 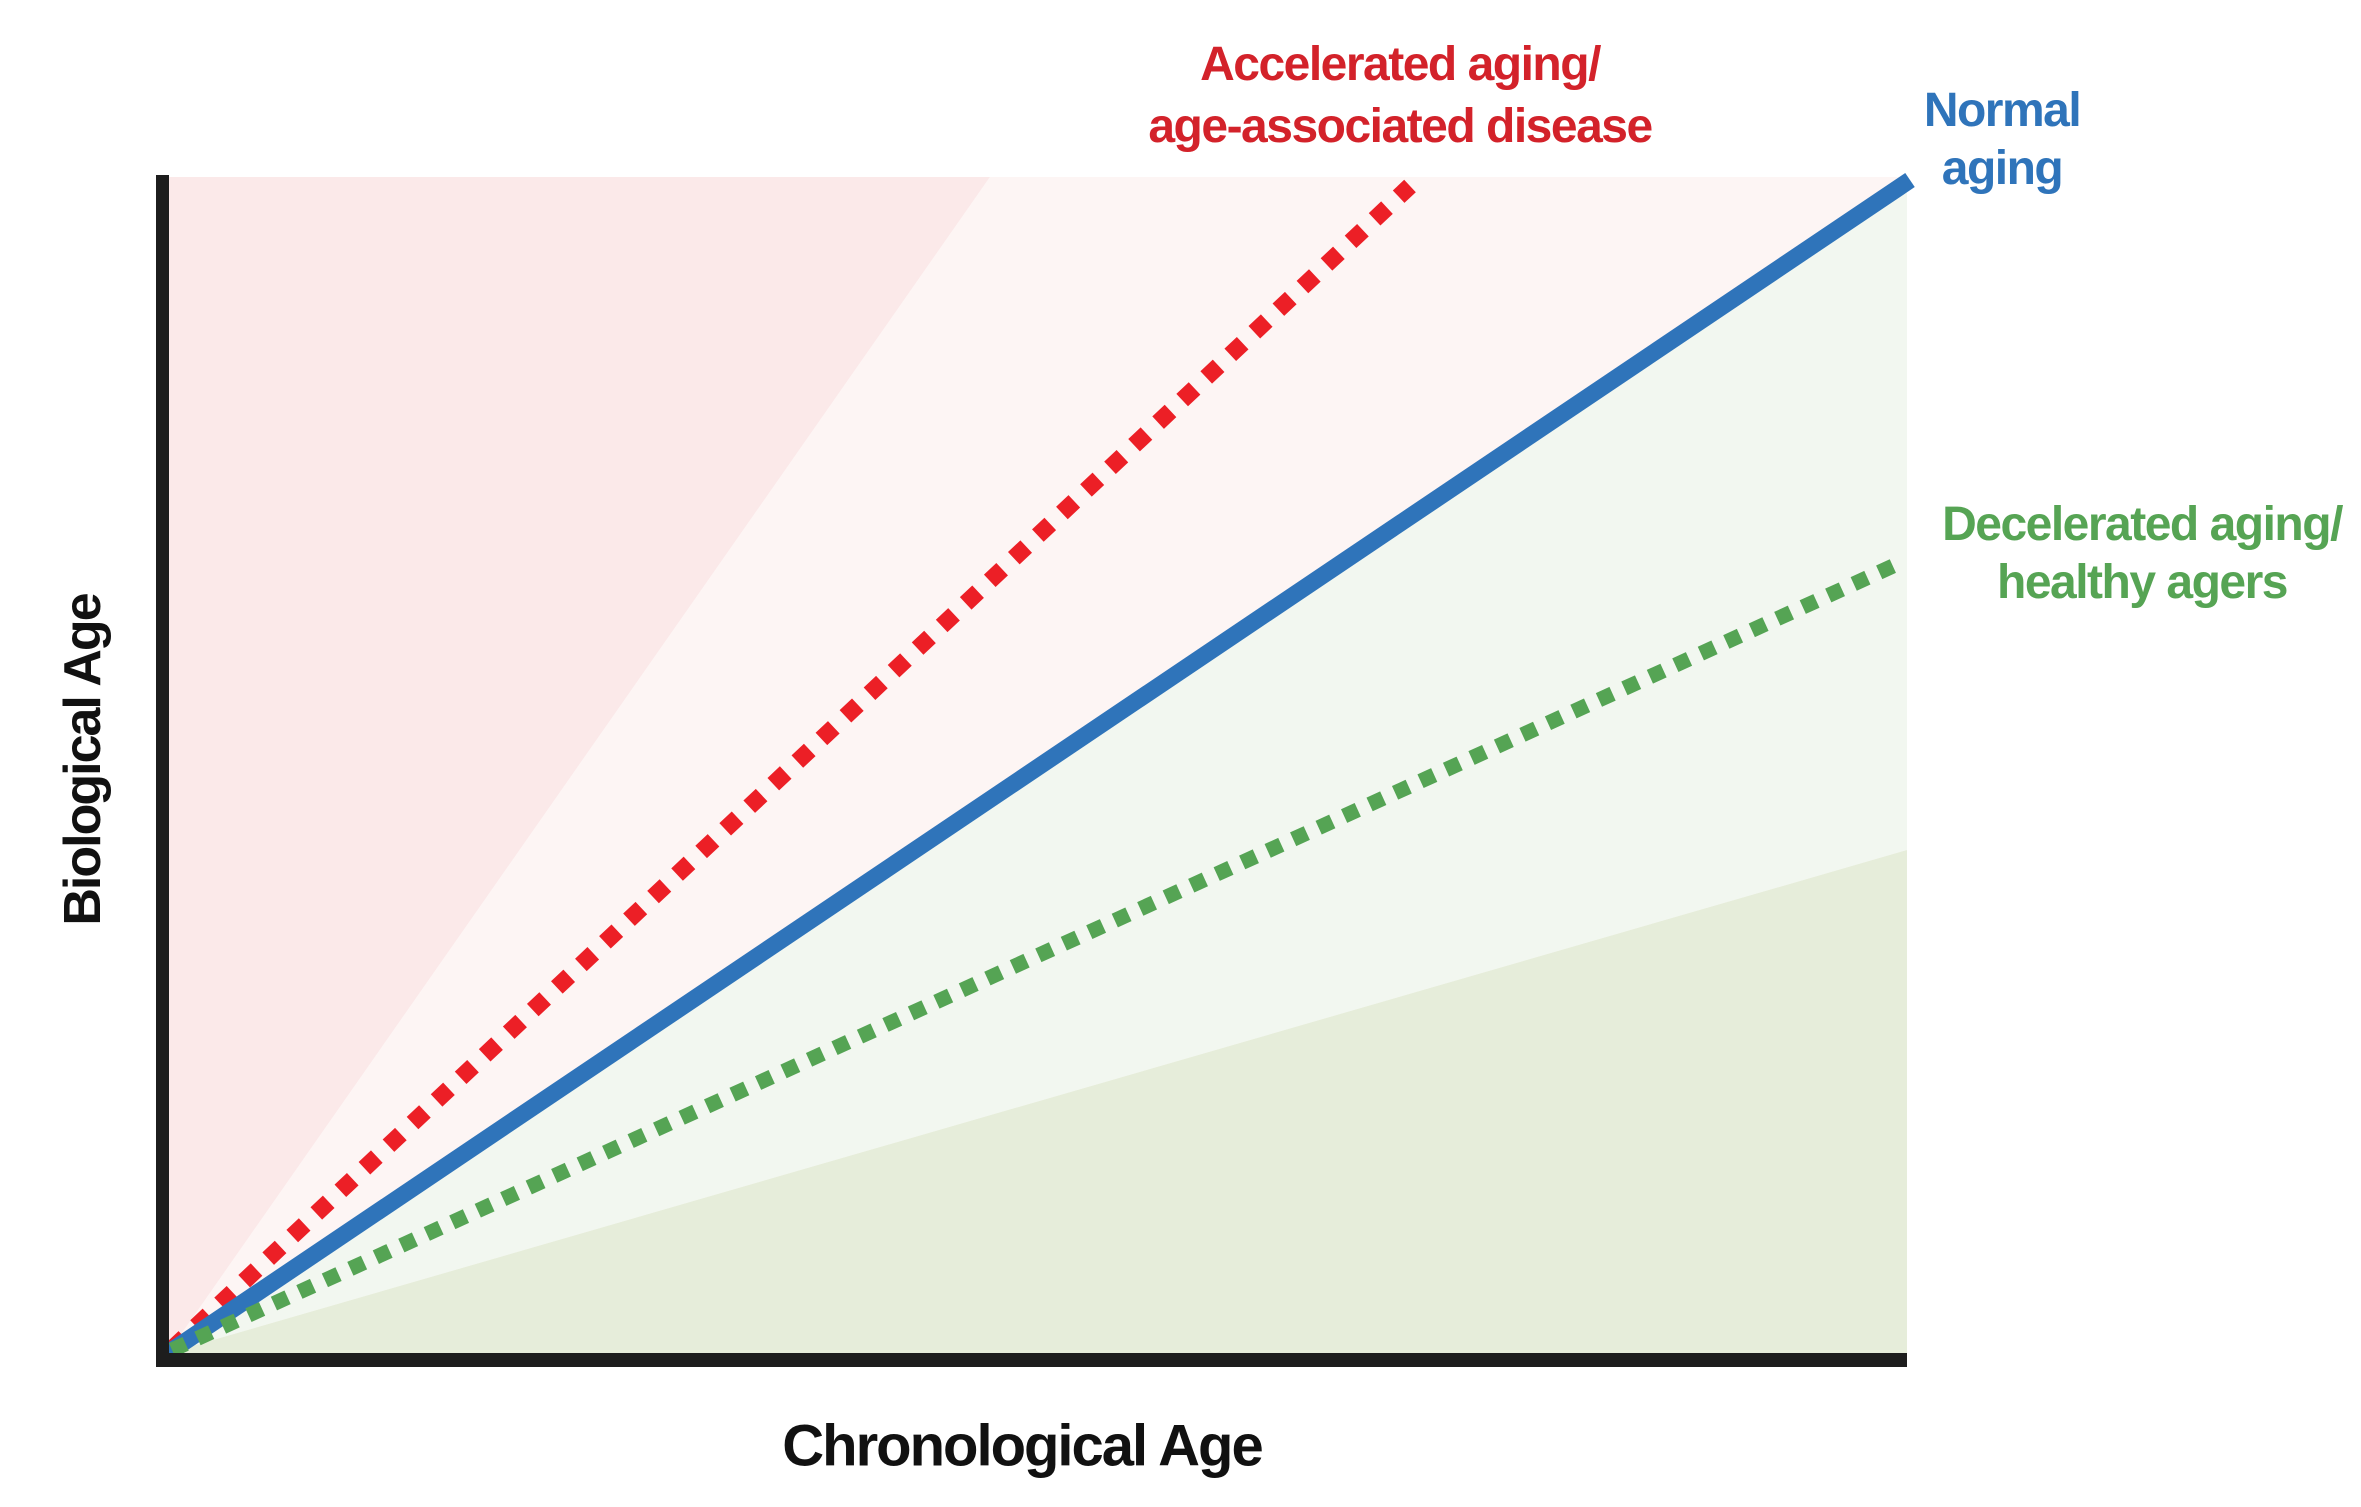 What do you see at coordinates (2142, 582) in the screenshot?
I see `decelerated-aging-label-line2: healthy agers` at bounding box center [2142, 582].